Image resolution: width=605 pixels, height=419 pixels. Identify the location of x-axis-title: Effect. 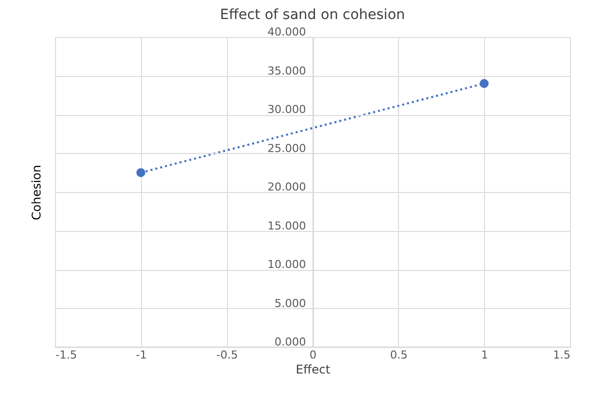
(313, 369).